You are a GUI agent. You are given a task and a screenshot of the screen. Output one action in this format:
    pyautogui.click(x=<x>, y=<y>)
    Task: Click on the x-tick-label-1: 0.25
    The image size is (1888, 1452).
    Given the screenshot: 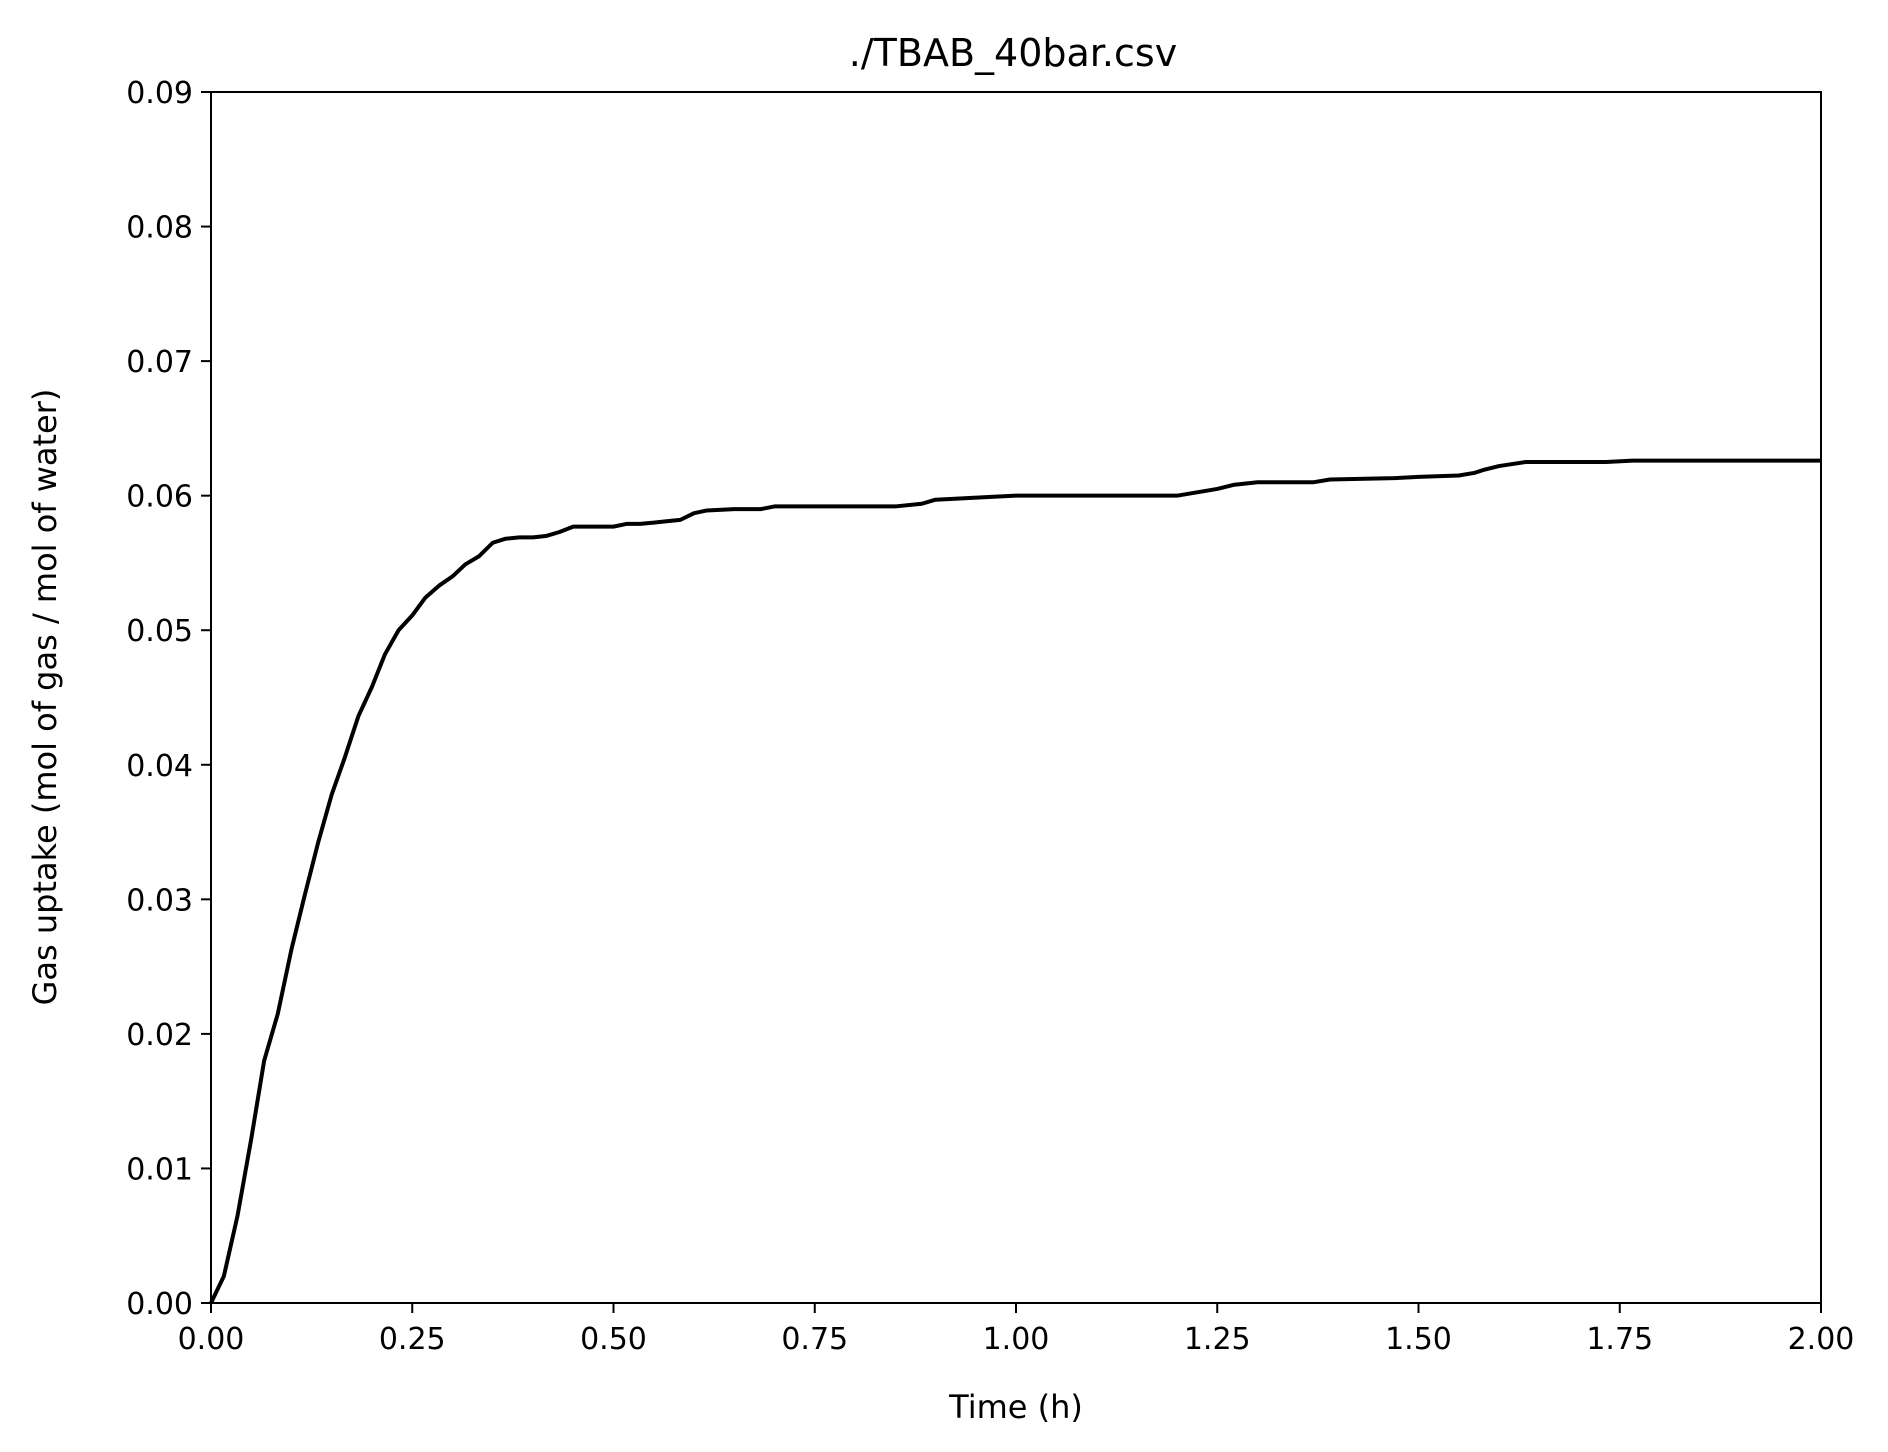 What is the action you would take?
    pyautogui.click(x=412, y=1339)
    